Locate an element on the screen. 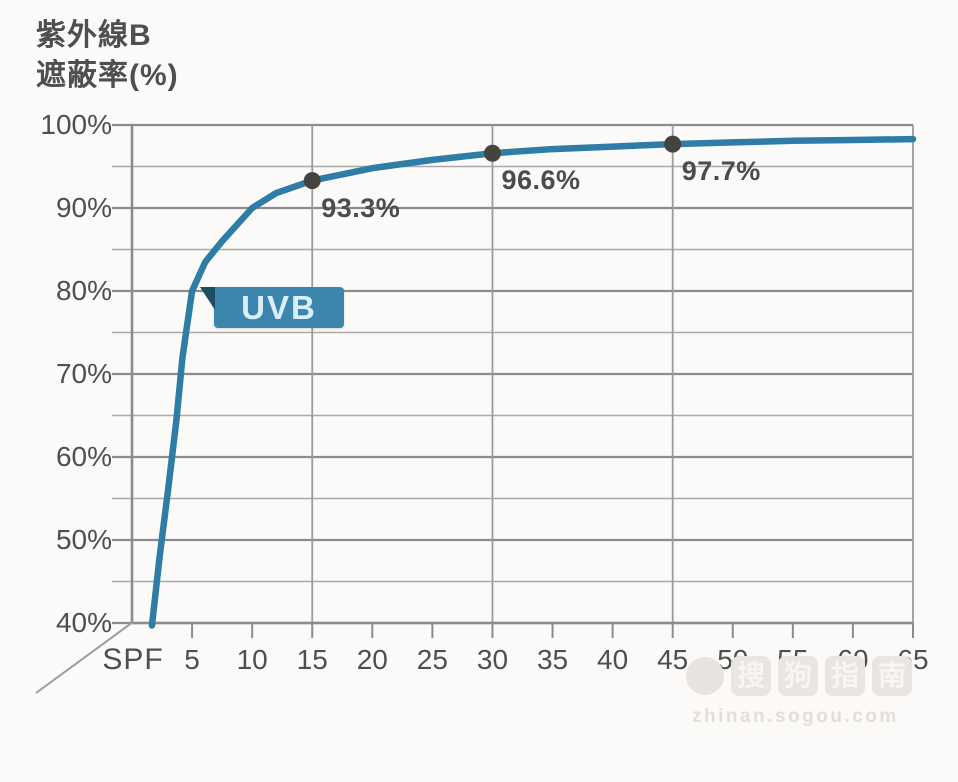  y-tick-label: 90% is located at coordinates (83, 207).